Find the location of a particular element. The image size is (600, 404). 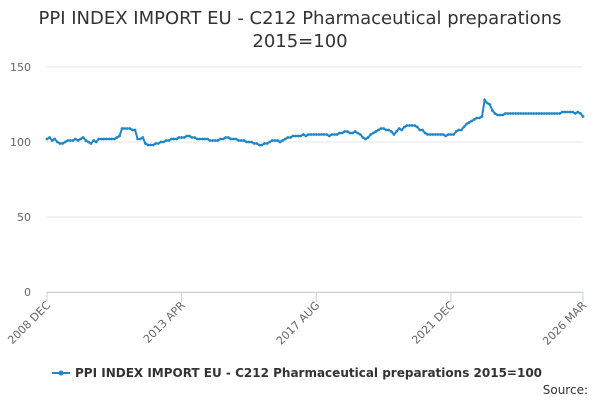

y-tick-label: 50 is located at coordinates (24, 217).